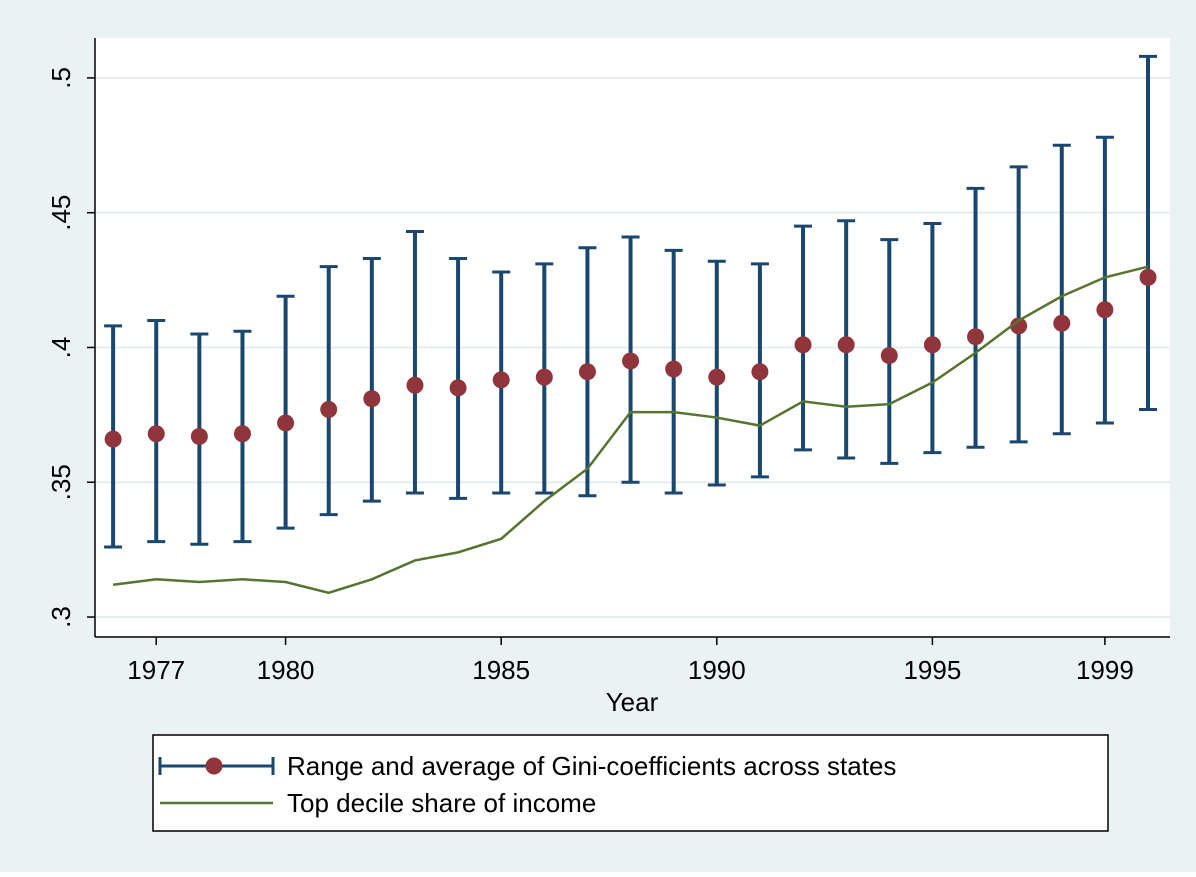  Describe the element at coordinates (214, 766) in the screenshot. I see `legend-key` at that location.